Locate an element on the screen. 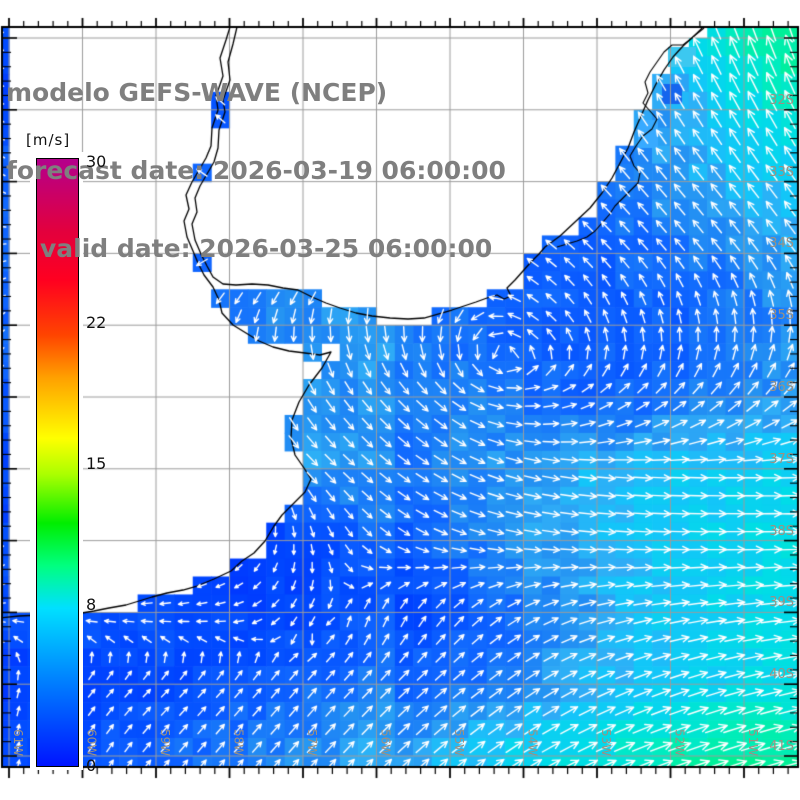 This screenshot has width=800, height=800. lon-label: 60W is located at coordinates (91, 743).